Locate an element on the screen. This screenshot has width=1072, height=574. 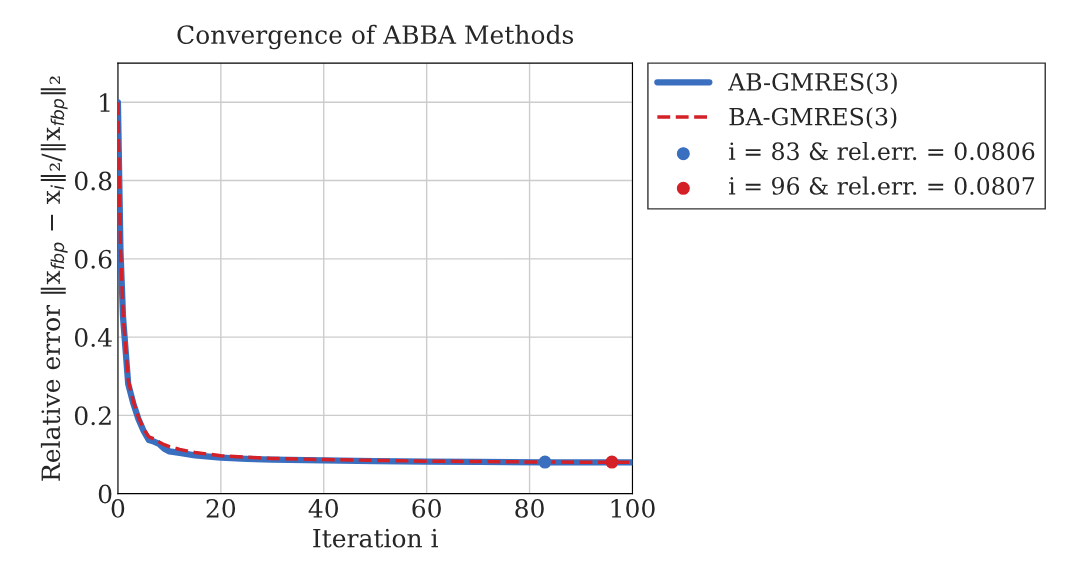
y-axis-title: Relative error ‖x$_{fbp}$ − x$_{i}$‖₂/‖x$_{fbp}$‖₂ is located at coordinates (54, 278).